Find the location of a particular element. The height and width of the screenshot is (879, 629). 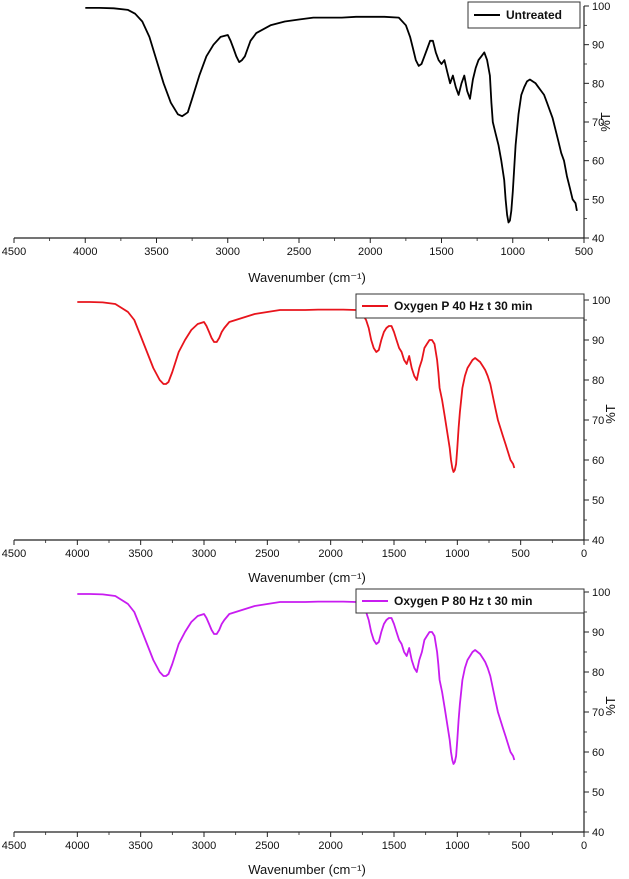

legend-label: Oxygen P 80 Hz t 30 min is located at coordinates (463, 601).